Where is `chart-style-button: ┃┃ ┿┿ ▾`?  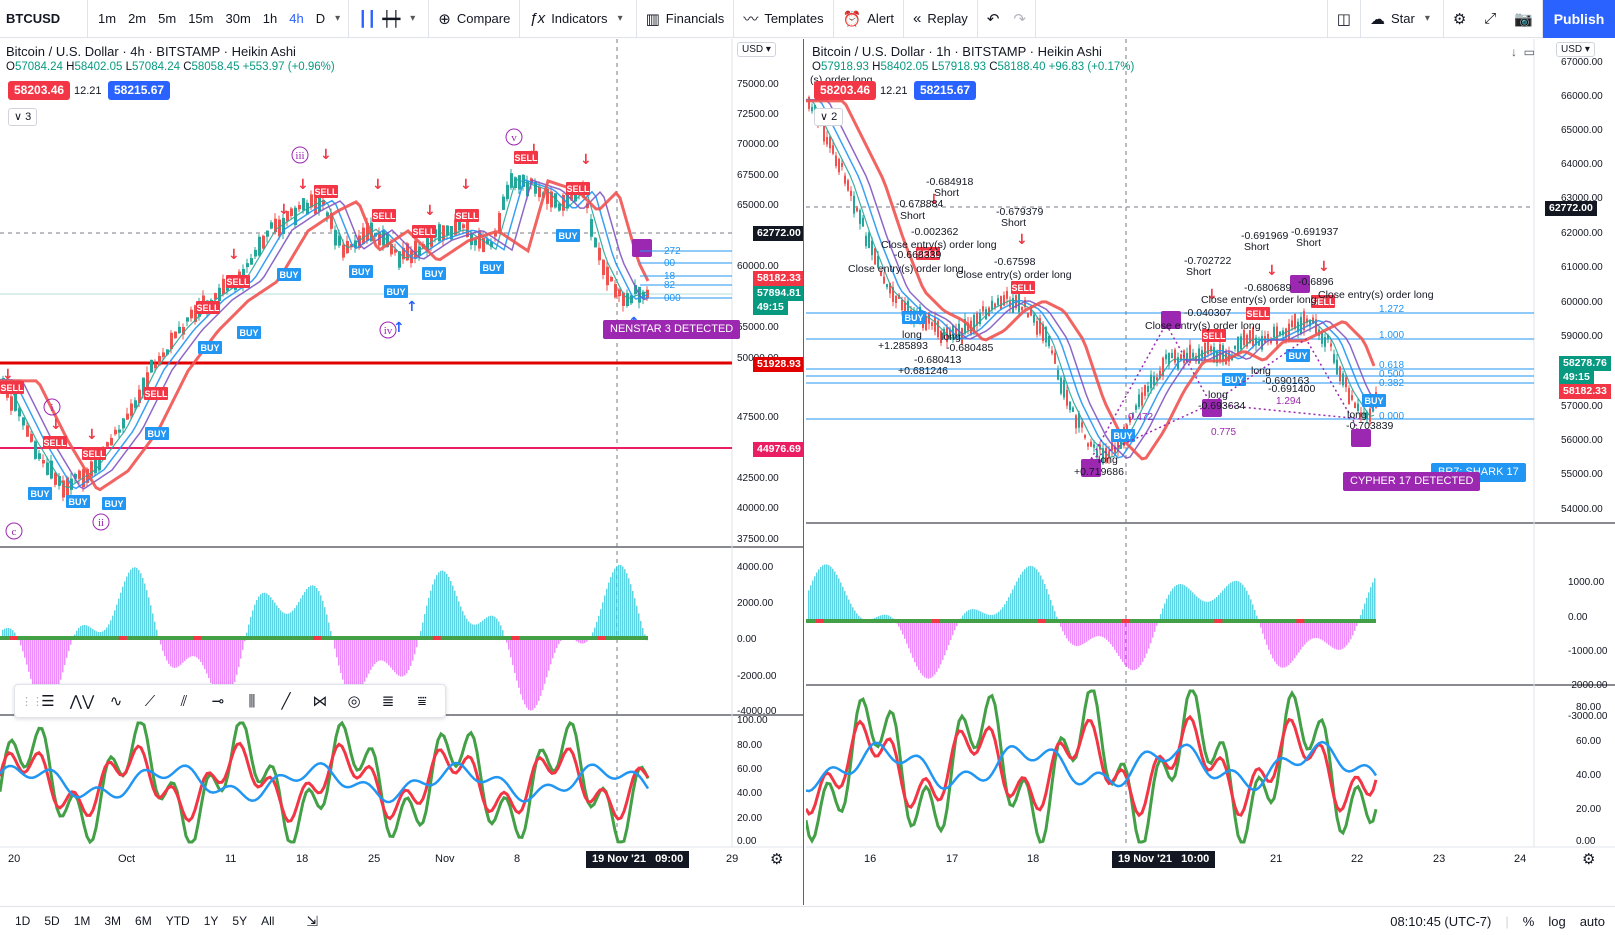 chart-style-button: ┃┃ ┿┿ ▾ is located at coordinates (389, 19).